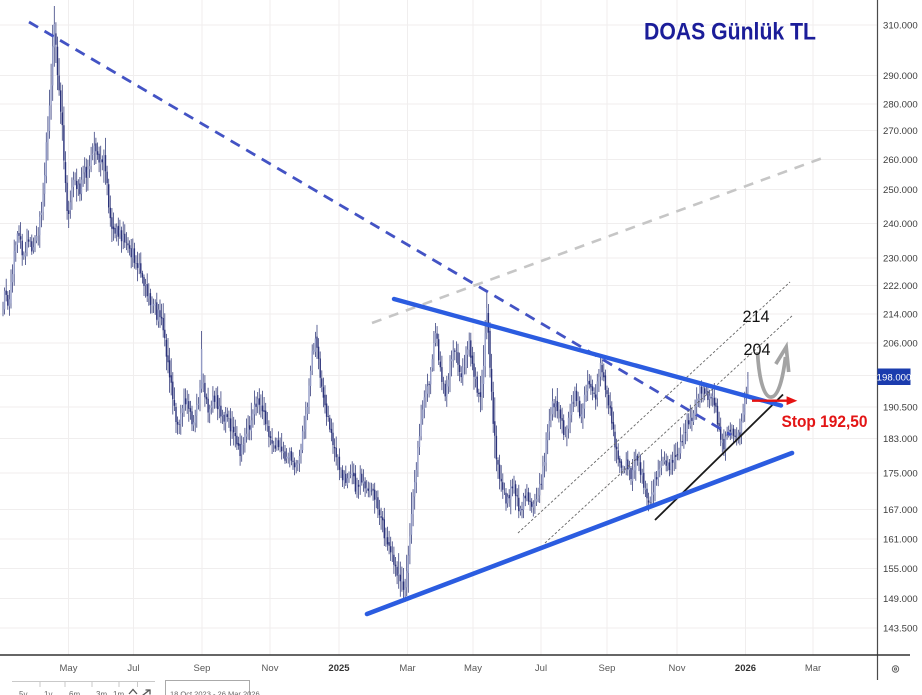 Image resolution: width=922 pixels, height=695 pixels. Describe the element at coordinates (900, 628) in the screenshot. I see `svg-text: 143.500` at that location.